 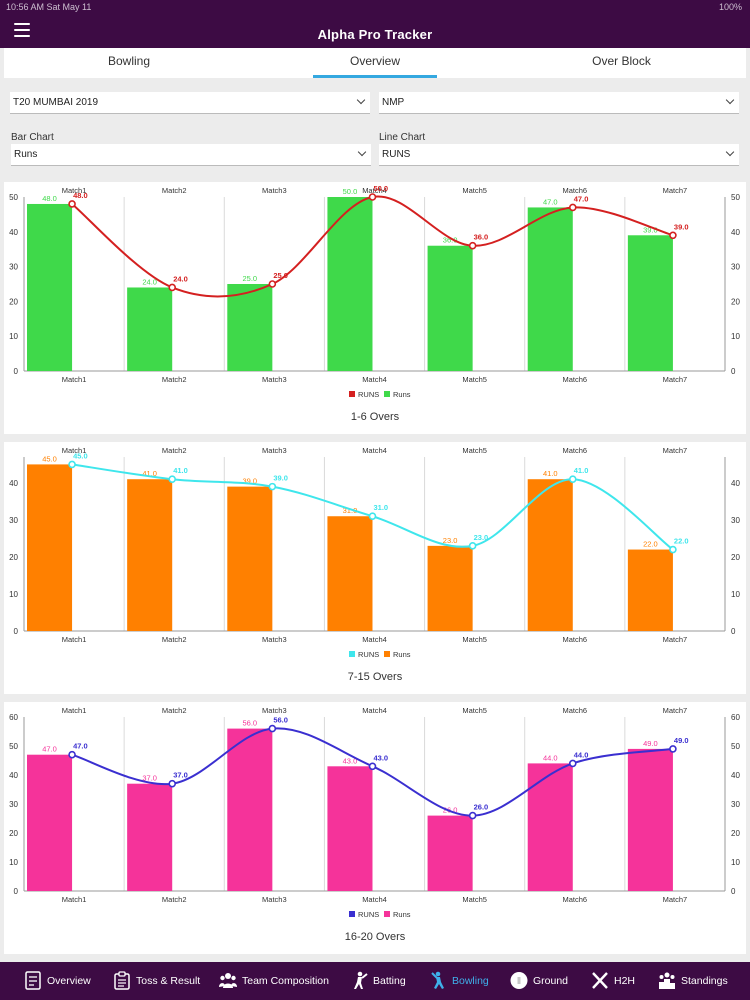 What do you see at coordinates (174, 639) in the screenshot?
I see `x-tick-label-bottom: Match2` at bounding box center [174, 639].